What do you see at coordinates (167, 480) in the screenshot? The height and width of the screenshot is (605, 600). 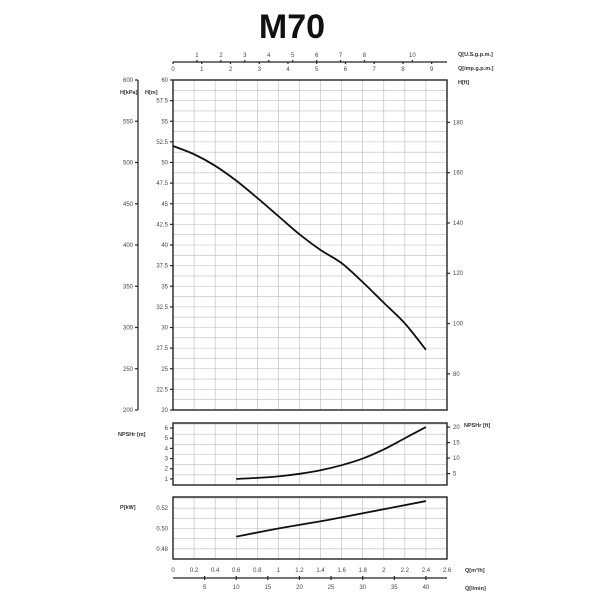 I see `npsh-m-tick-label: 1` at bounding box center [167, 480].